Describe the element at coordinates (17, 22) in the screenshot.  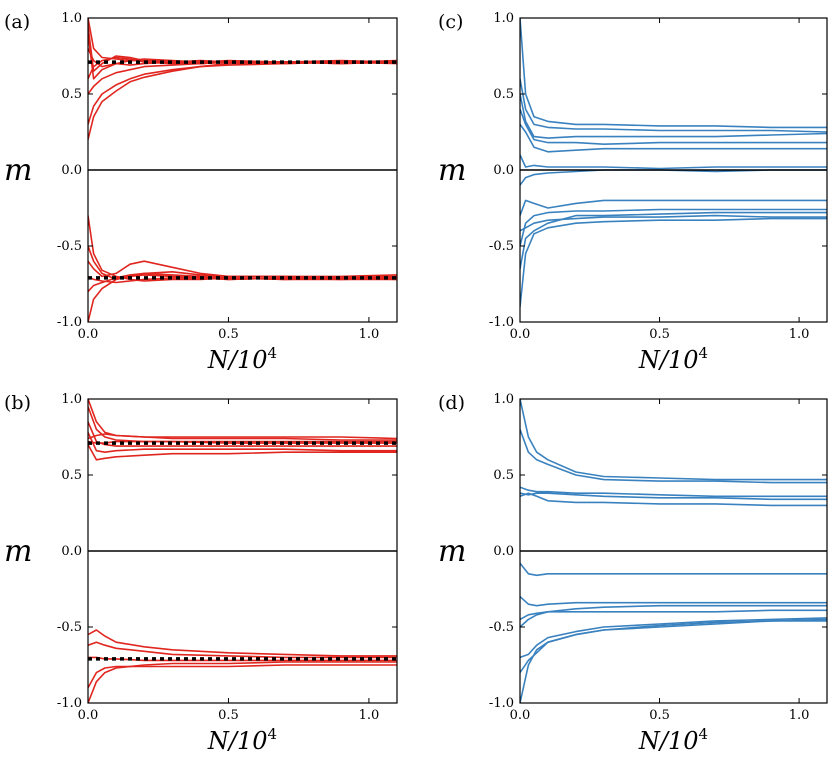
I see `panel-label-a: (a)` at that location.